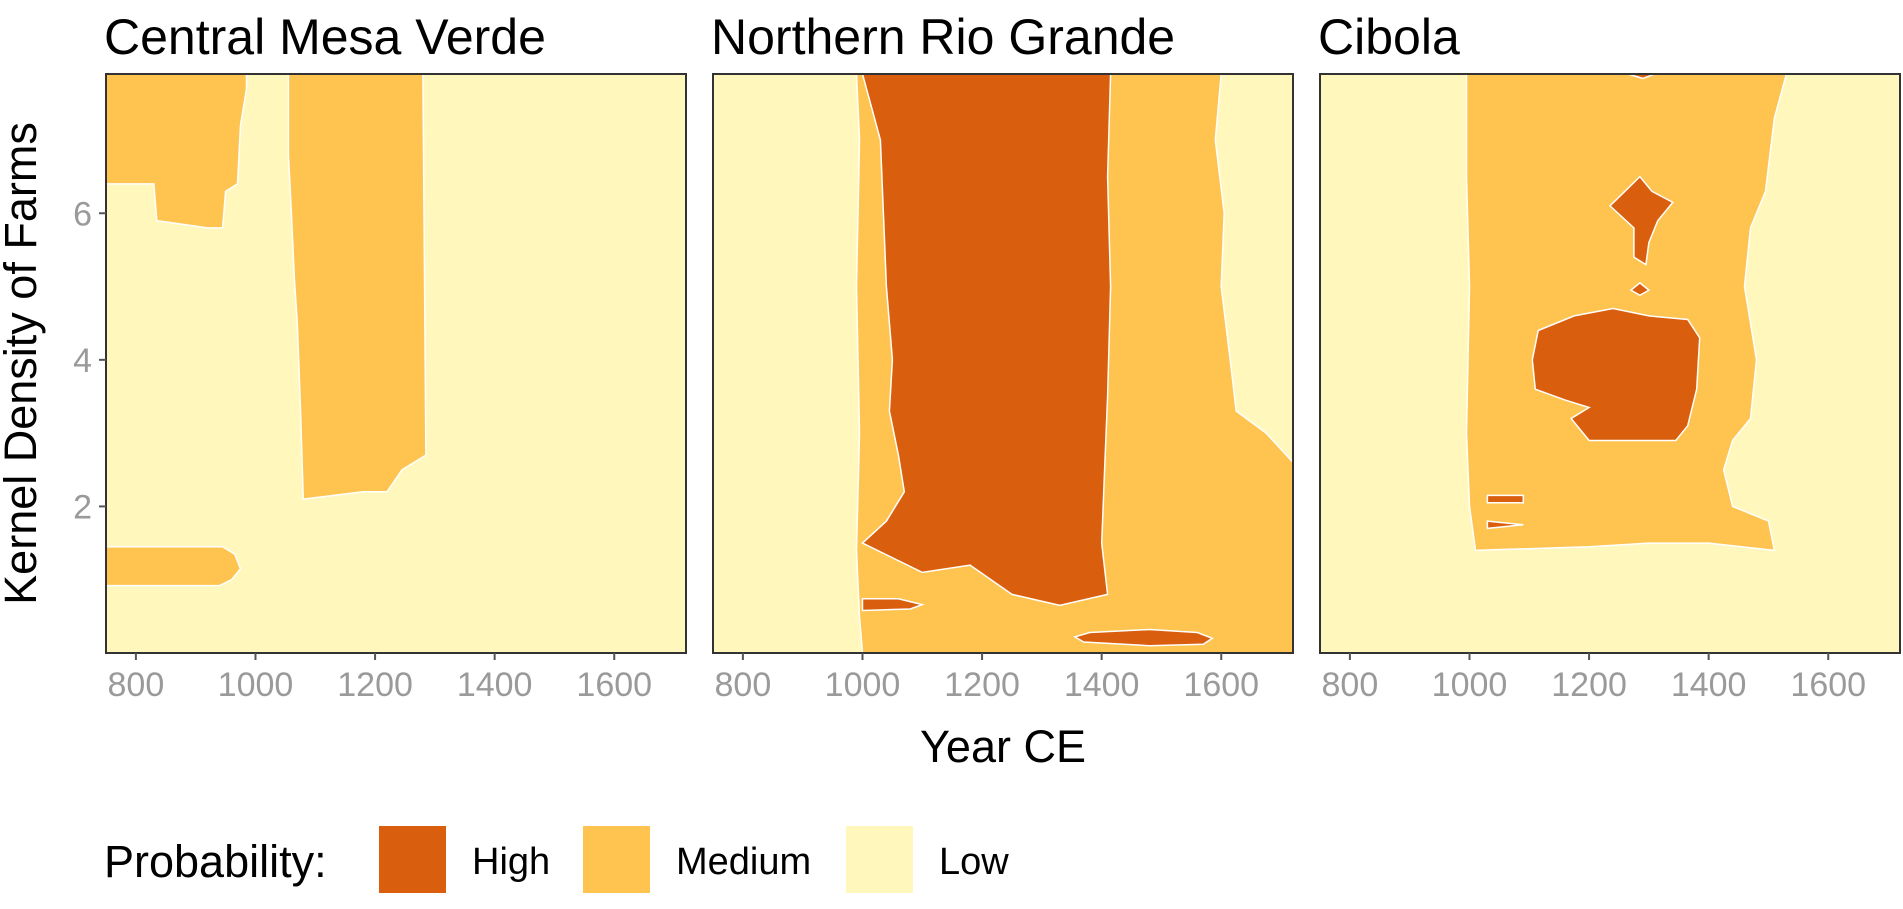  I want to click on panel-title: Cibola, so click(1389, 37).